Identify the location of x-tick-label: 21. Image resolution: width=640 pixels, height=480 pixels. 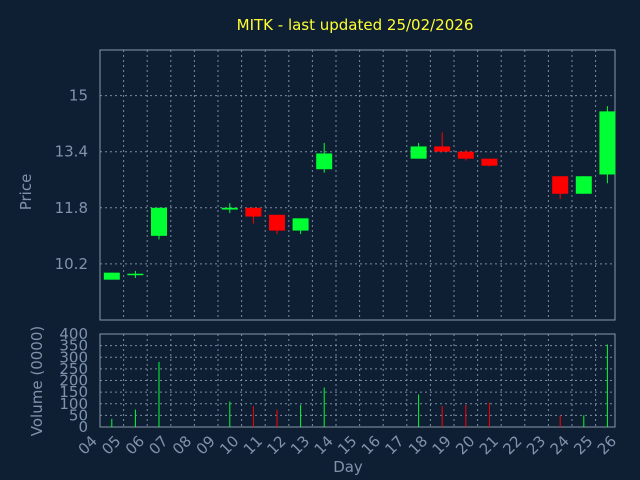
(489, 445).